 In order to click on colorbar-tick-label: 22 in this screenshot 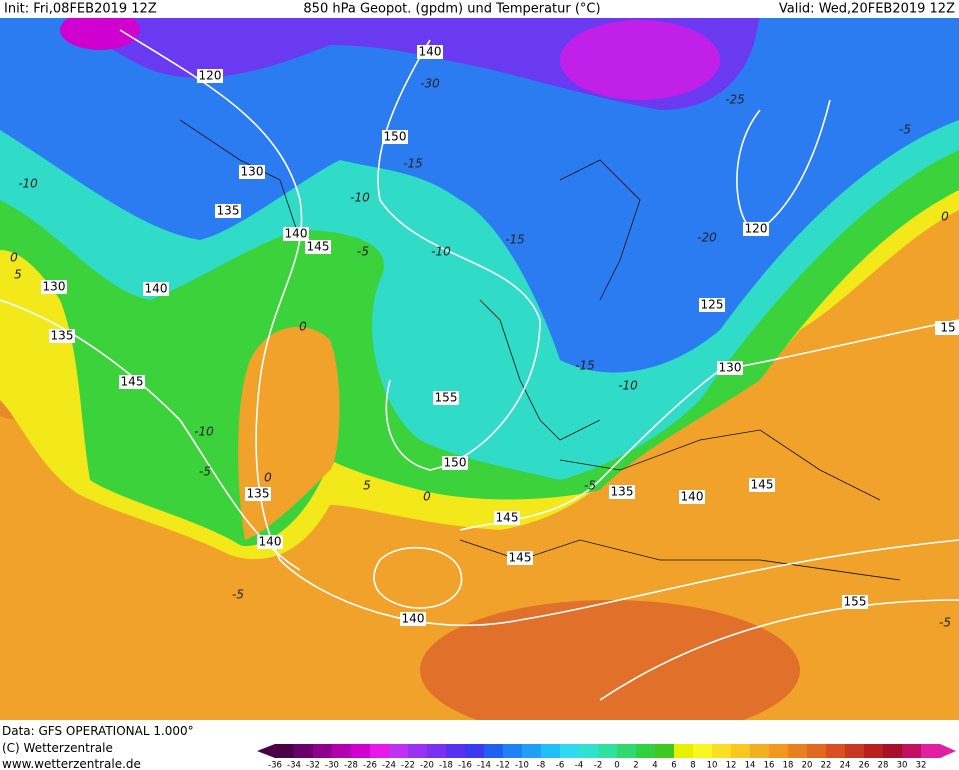, I will do `click(826, 765)`.